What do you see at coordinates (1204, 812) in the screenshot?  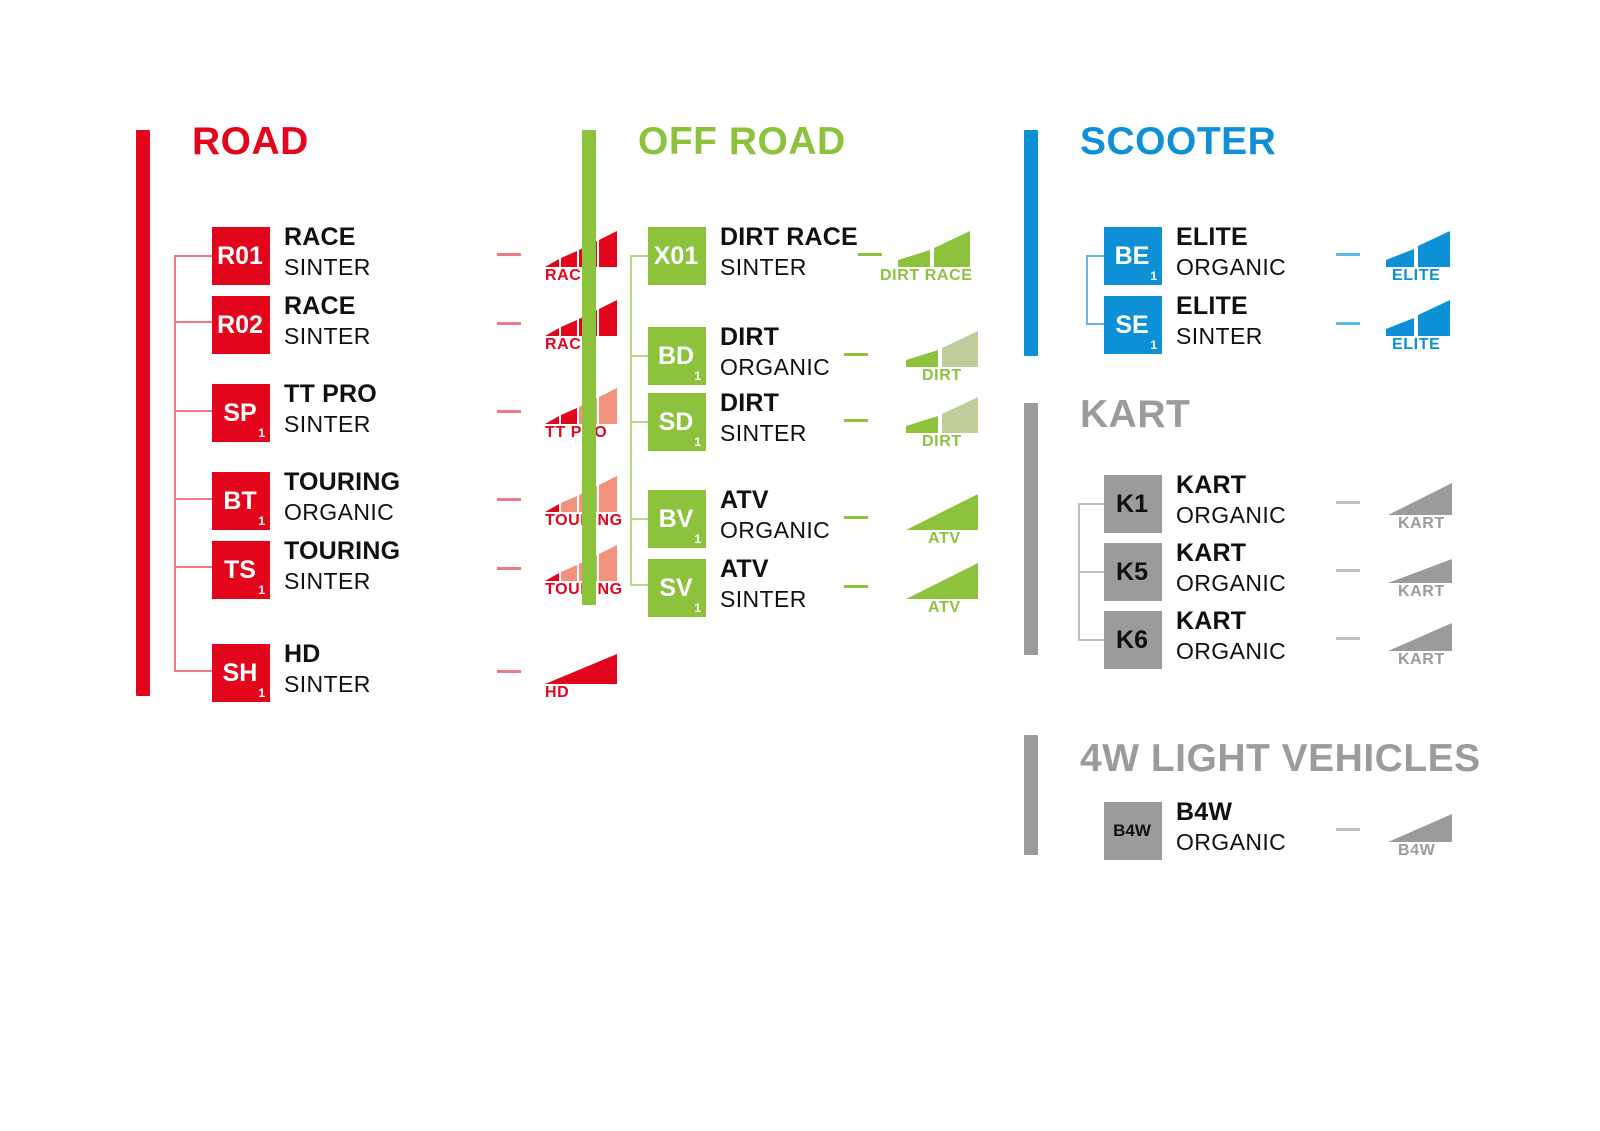 I see `product-name: B4W` at bounding box center [1204, 812].